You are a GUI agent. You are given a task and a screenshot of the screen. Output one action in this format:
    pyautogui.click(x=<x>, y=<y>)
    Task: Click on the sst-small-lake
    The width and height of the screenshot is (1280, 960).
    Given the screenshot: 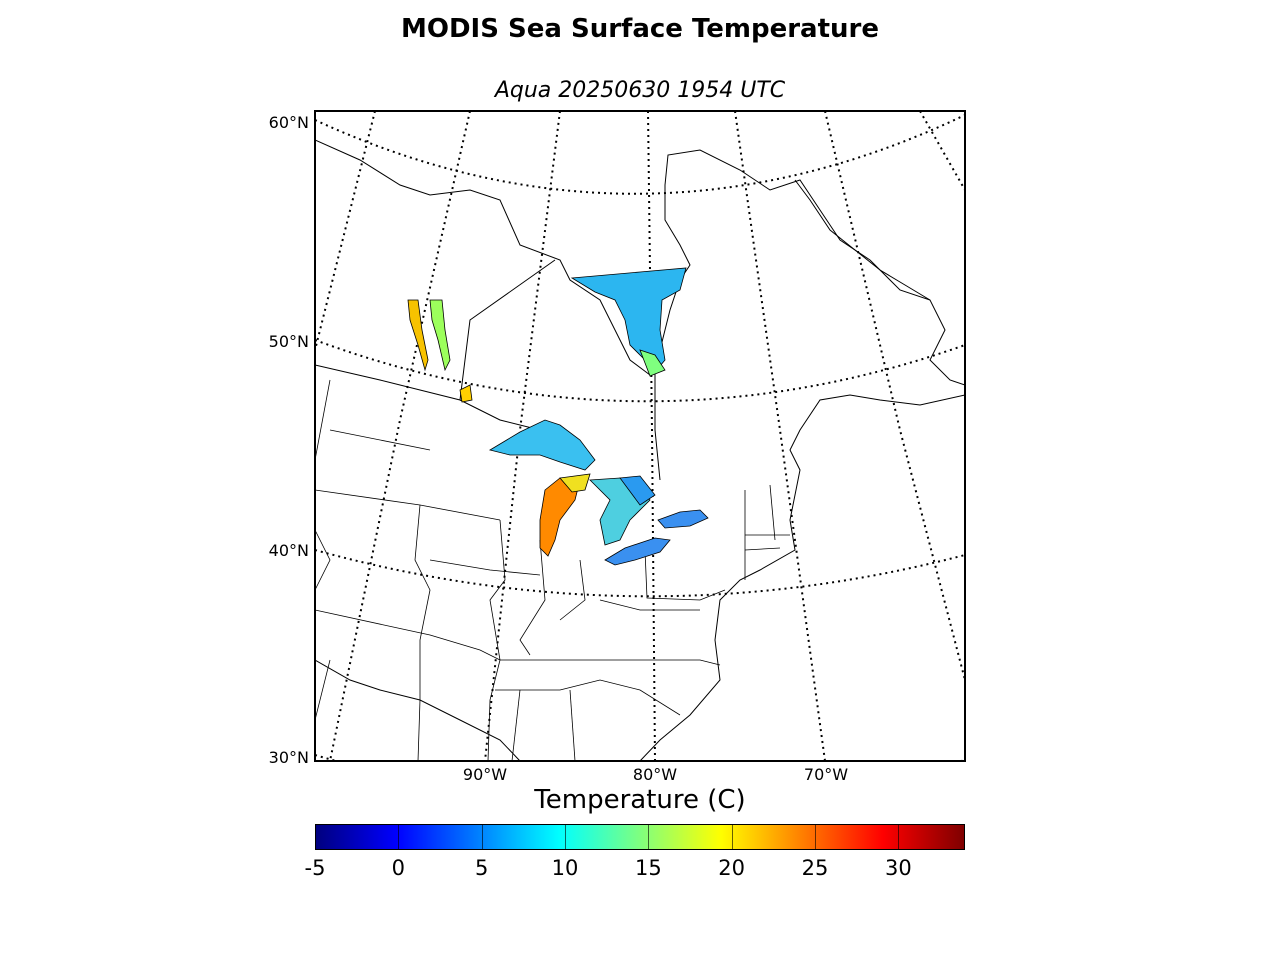 What is the action you would take?
    pyautogui.click(x=466, y=393)
    